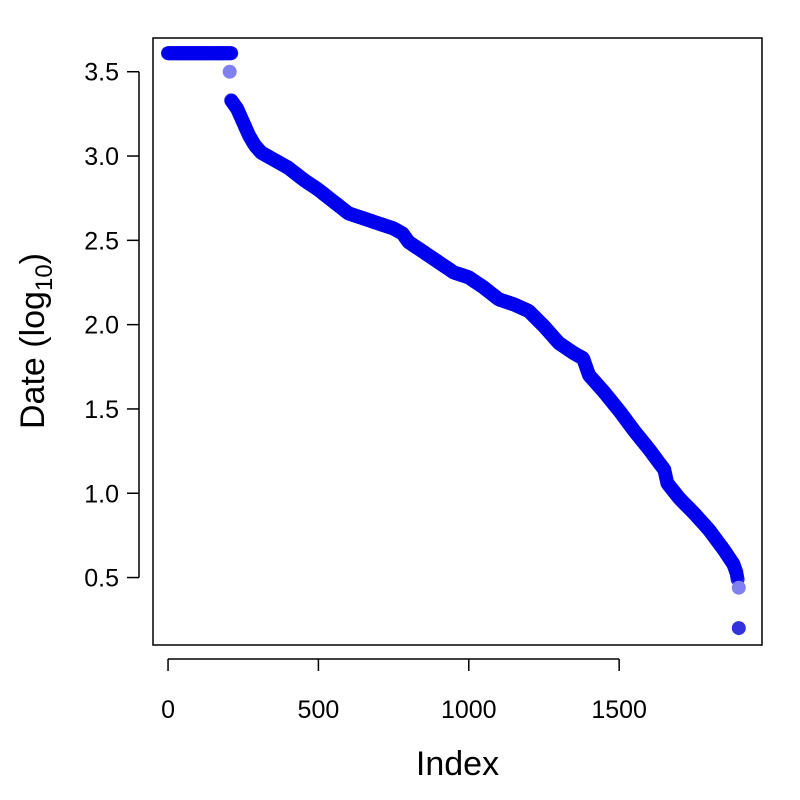  What do you see at coordinates (101, 410) in the screenshot?
I see `y-tick-label: 1.5` at bounding box center [101, 410].